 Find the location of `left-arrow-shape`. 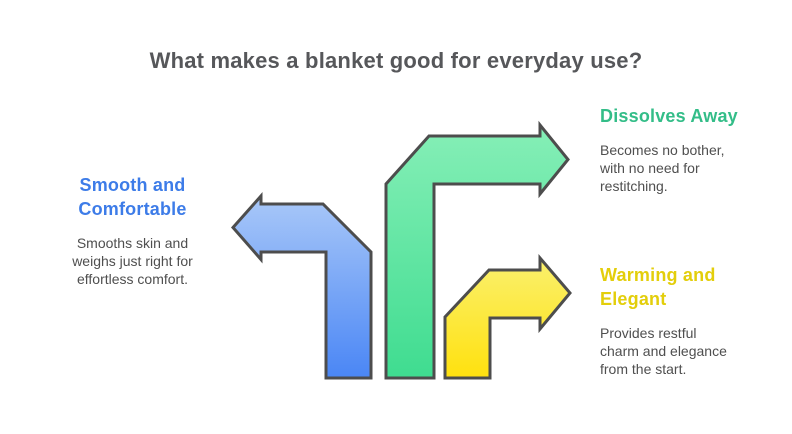

left-arrow-shape is located at coordinates (302, 286).